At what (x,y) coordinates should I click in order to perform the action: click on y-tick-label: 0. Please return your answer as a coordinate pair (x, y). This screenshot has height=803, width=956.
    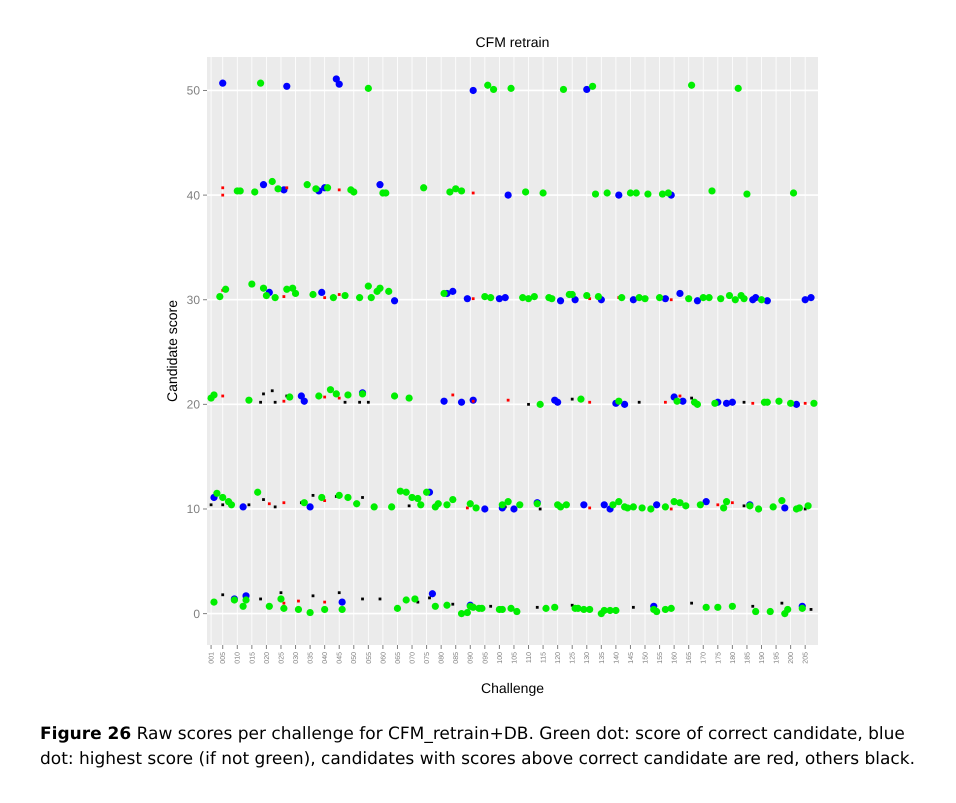
    Looking at the image, I should click on (196, 613).